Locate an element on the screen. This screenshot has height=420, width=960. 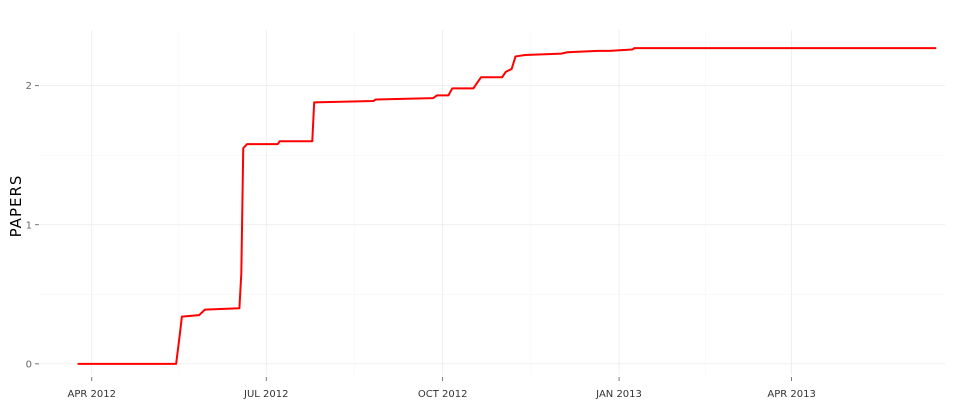
x-tick-label: OCT 2012 is located at coordinates (443, 394).